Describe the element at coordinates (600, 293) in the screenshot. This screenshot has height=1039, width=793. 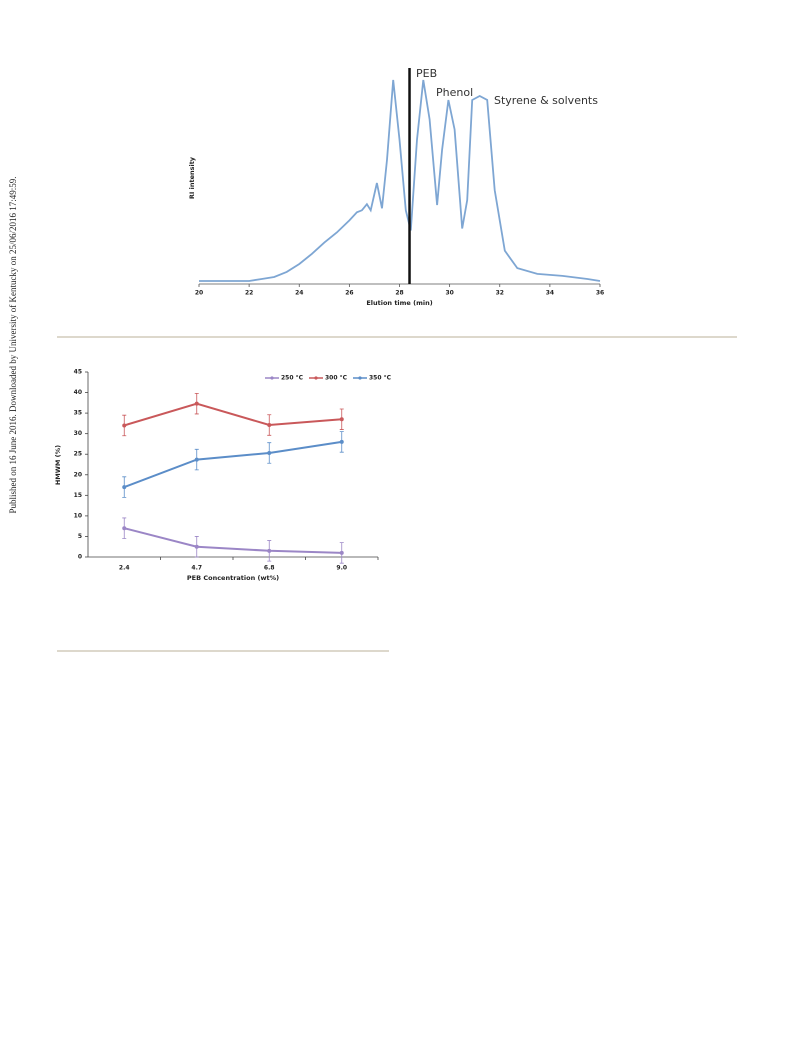
I see `x-tick-label: 36` at that location.